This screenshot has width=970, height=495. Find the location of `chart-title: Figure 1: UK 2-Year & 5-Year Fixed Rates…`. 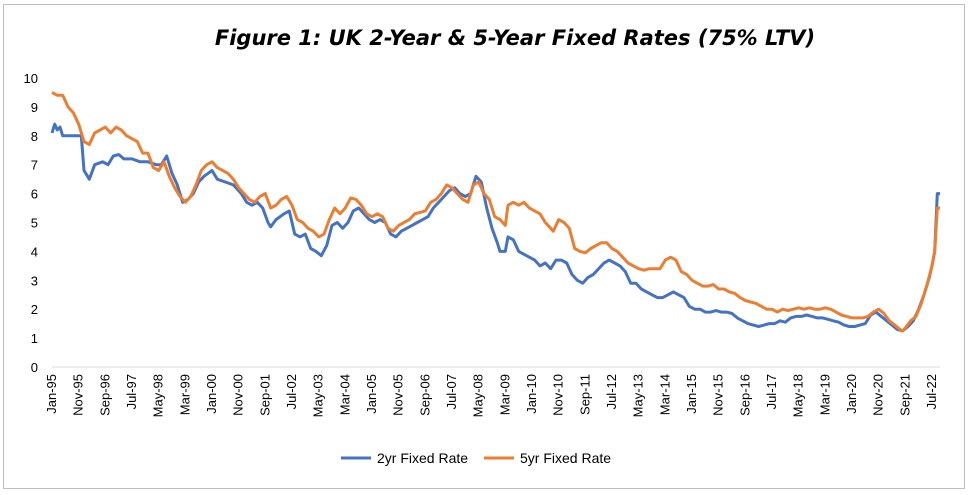

chart-title: Figure 1: UK 2-Year & 5-Year Fixed Rates… is located at coordinates (515, 38).